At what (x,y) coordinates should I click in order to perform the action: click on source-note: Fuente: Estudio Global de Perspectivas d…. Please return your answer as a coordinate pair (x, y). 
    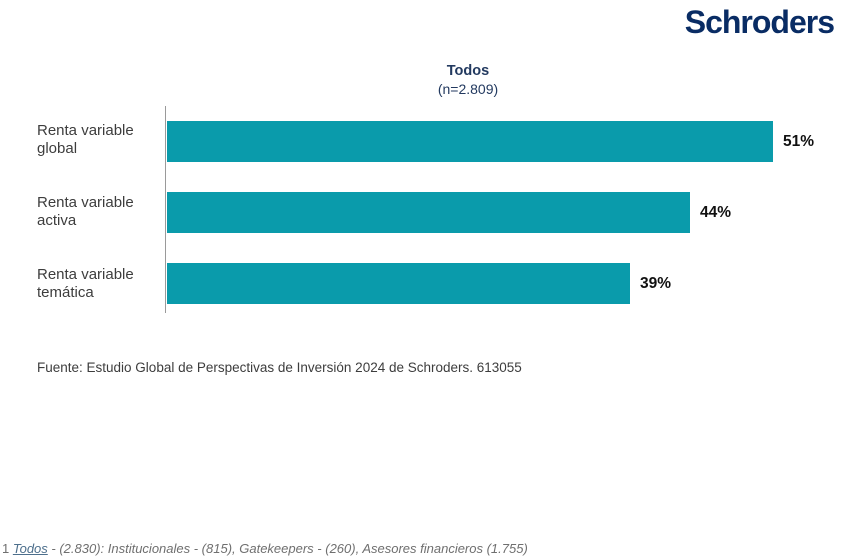
    Looking at the image, I should click on (279, 367).